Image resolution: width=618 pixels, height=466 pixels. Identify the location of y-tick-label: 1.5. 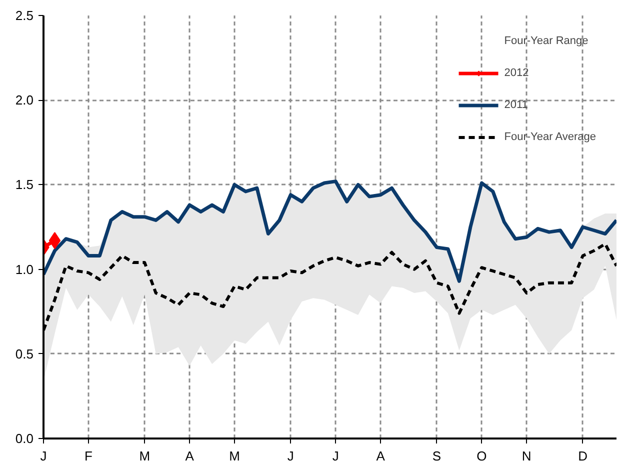
(24, 184).